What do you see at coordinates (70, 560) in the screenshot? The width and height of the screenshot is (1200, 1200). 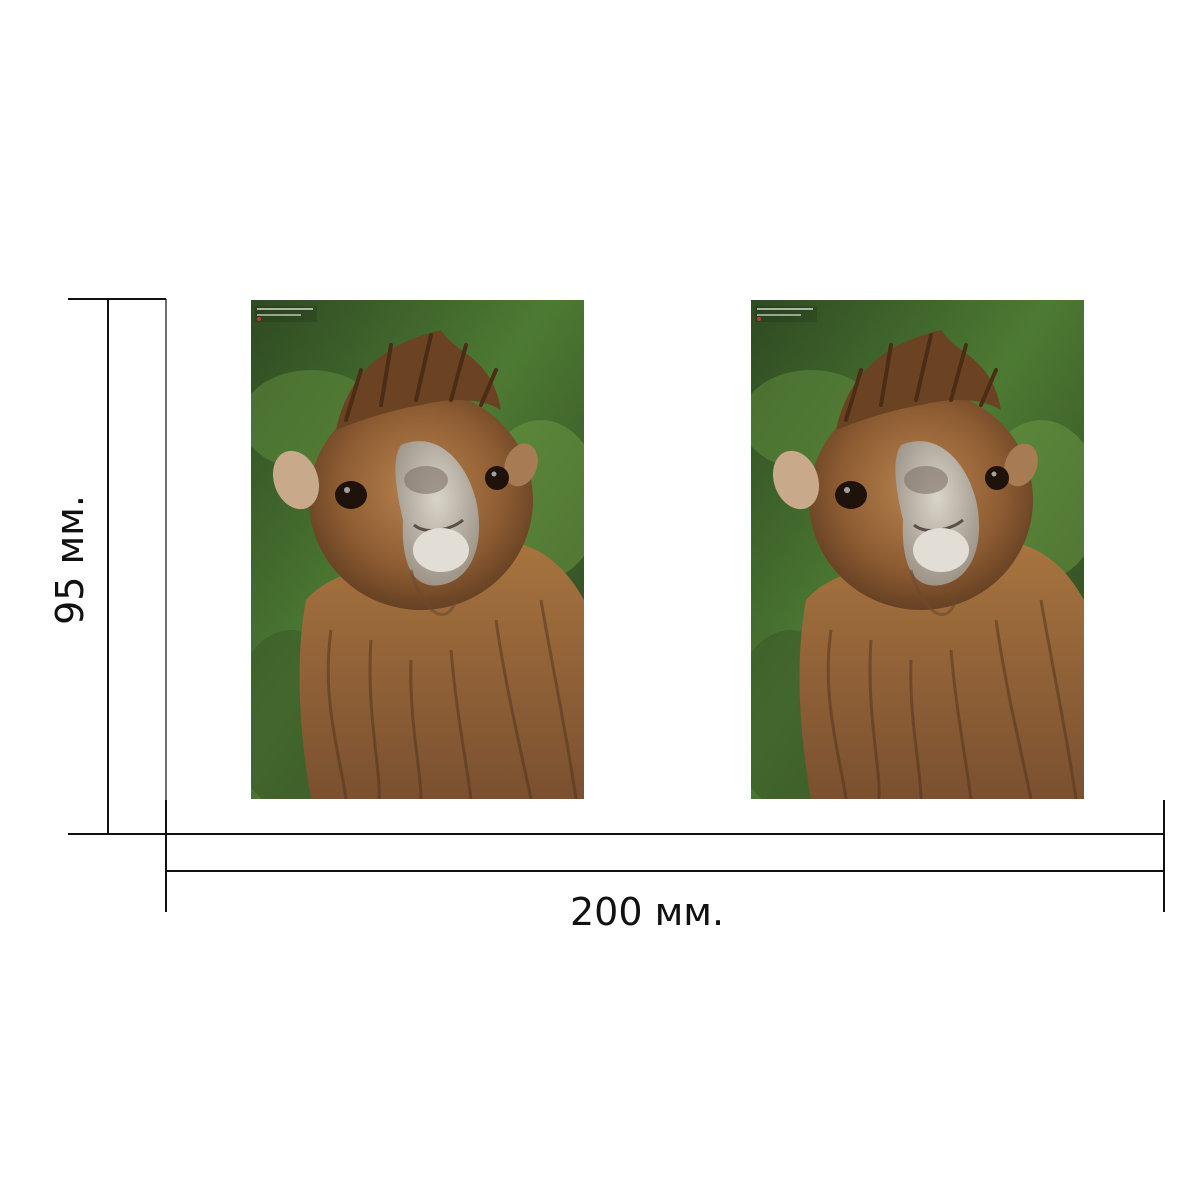 I see `height-dimension-label: 95 мм.` at bounding box center [70, 560].